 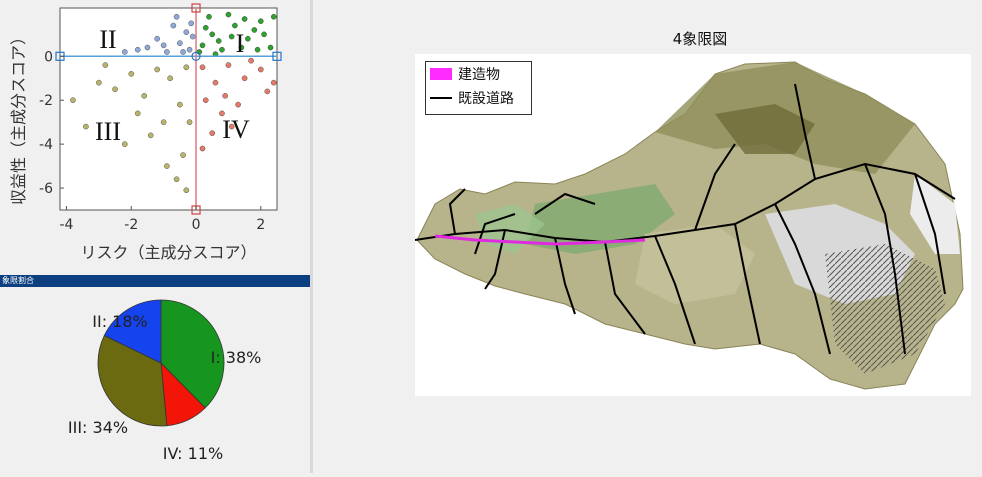 I want to click on y-axis-label: 収益性（主成分スコア）, so click(x=18, y=117).